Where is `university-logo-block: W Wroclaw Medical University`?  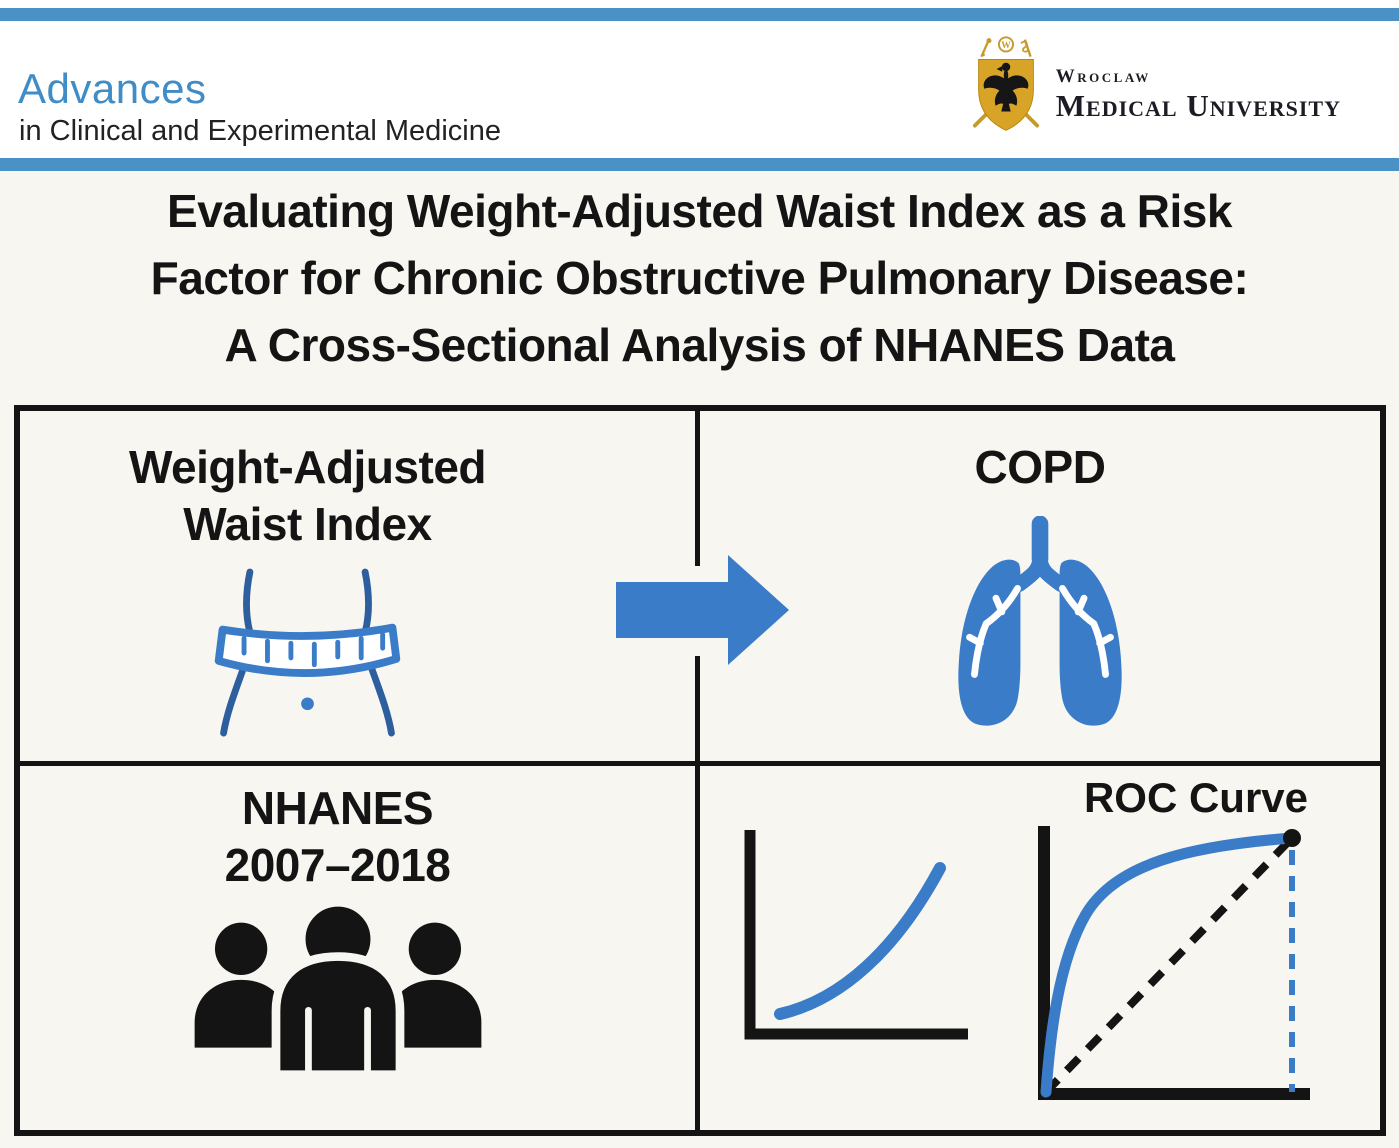 university-logo-block: W Wroclaw Medical University is located at coordinates (1156, 87).